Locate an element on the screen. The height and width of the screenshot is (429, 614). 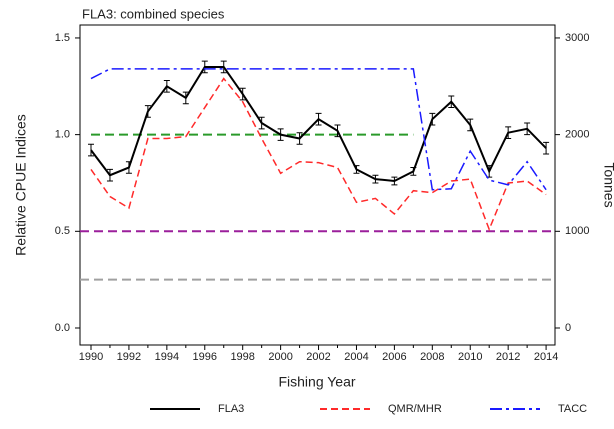
x-tick-label: 1998 is located at coordinates (242, 357).